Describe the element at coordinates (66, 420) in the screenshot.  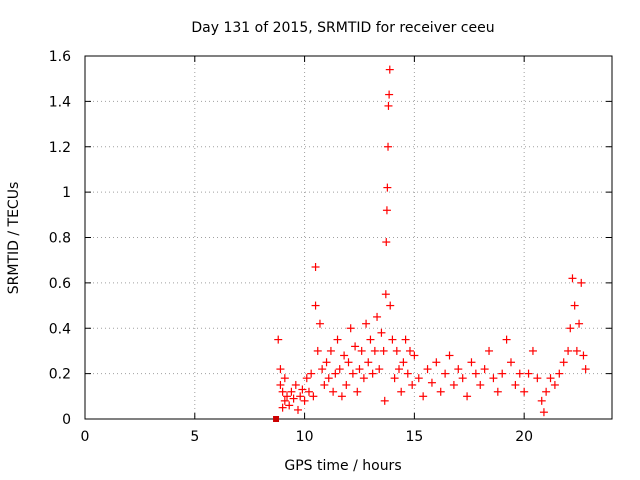
I see `y-tick-label: 0` at that location.